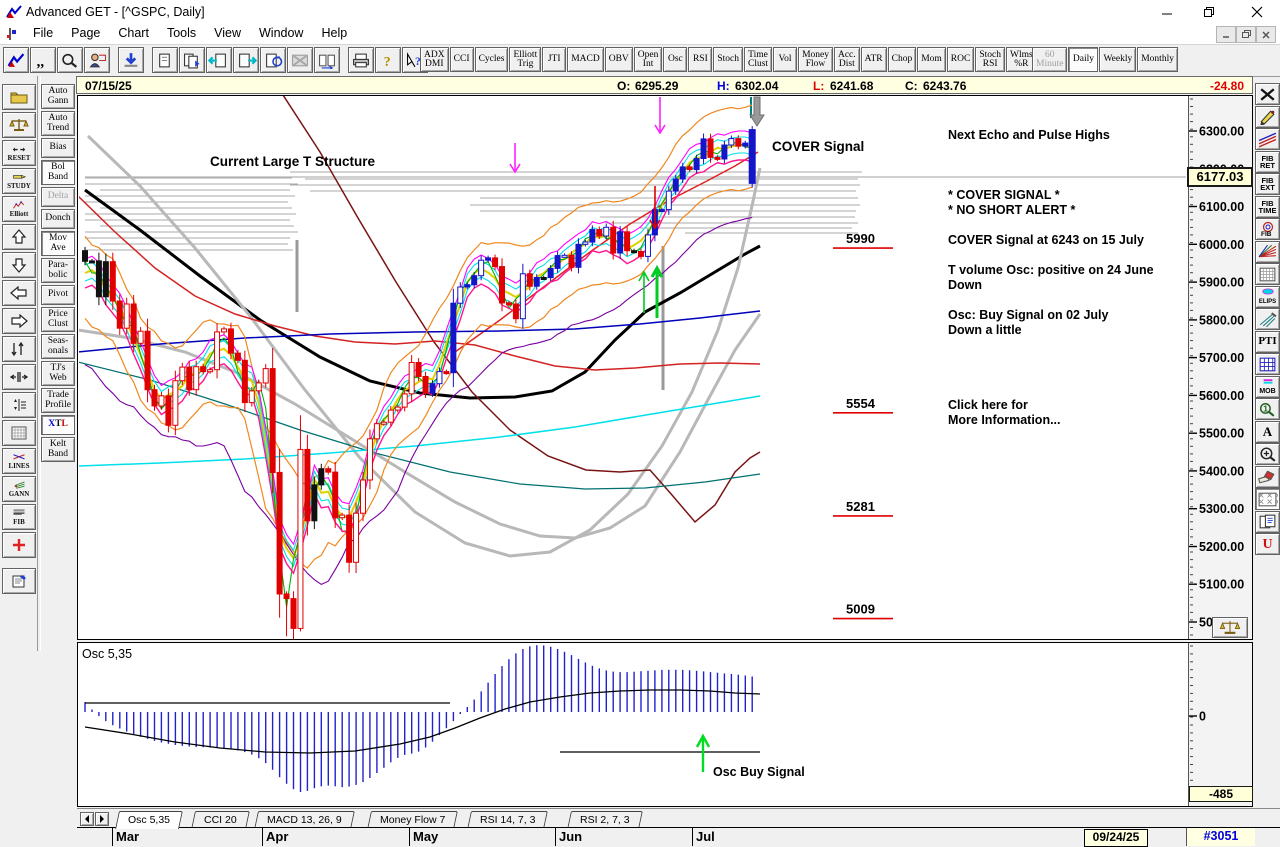 The image size is (1280, 847). Describe the element at coordinates (1267, 296) in the screenshot. I see `draw-elips-icon: ELIPS` at that location.